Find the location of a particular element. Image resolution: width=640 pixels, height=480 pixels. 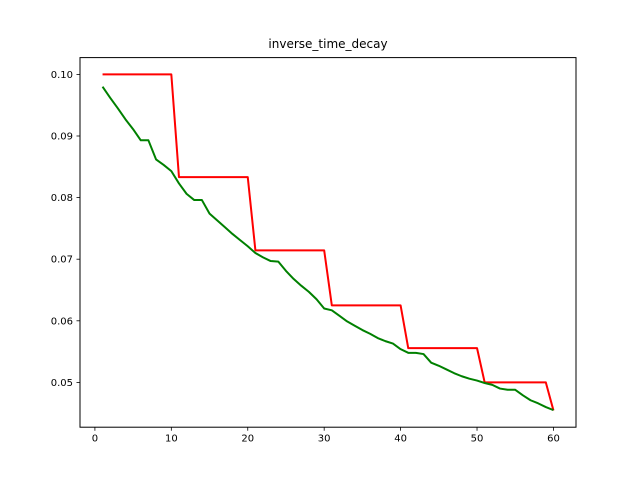

x-tick-label: 10 is located at coordinates (171, 439).